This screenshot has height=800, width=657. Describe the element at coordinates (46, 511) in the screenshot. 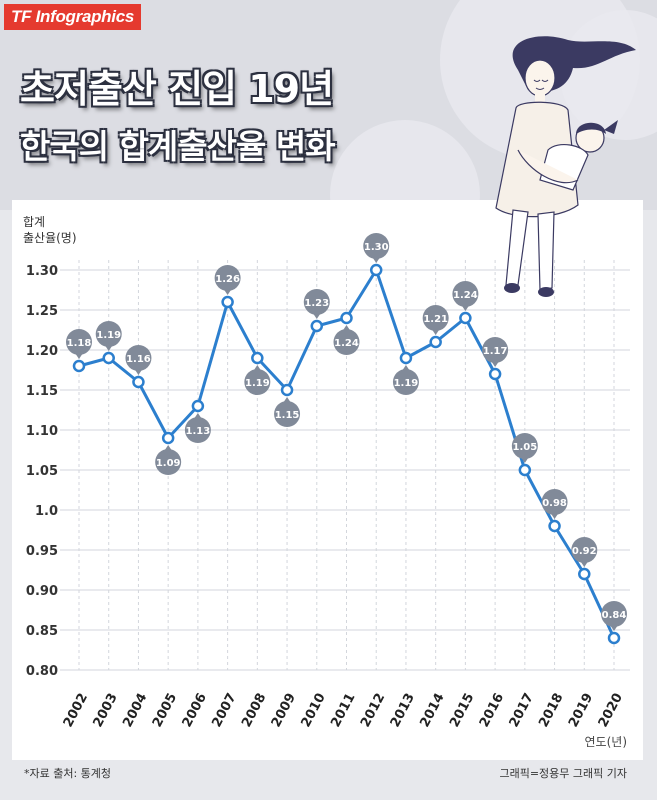

I see `y-tick-label: 1.0` at that location.